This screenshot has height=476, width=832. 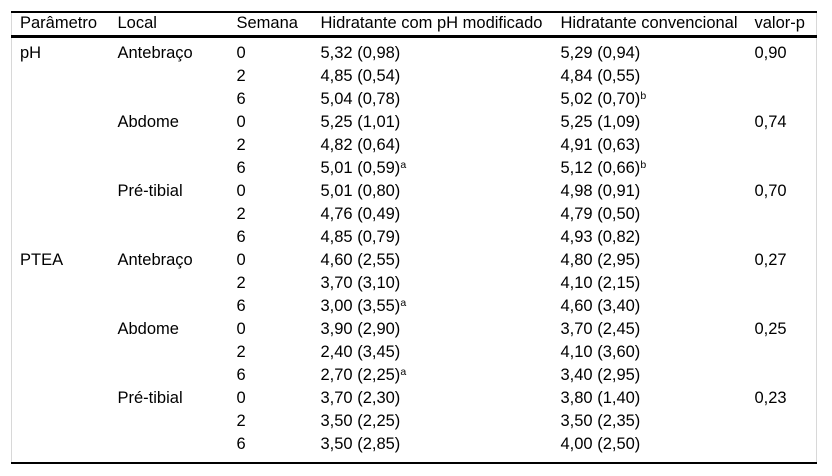 I want to click on cell-value: 3,40 (2,95), so click(x=600, y=374).